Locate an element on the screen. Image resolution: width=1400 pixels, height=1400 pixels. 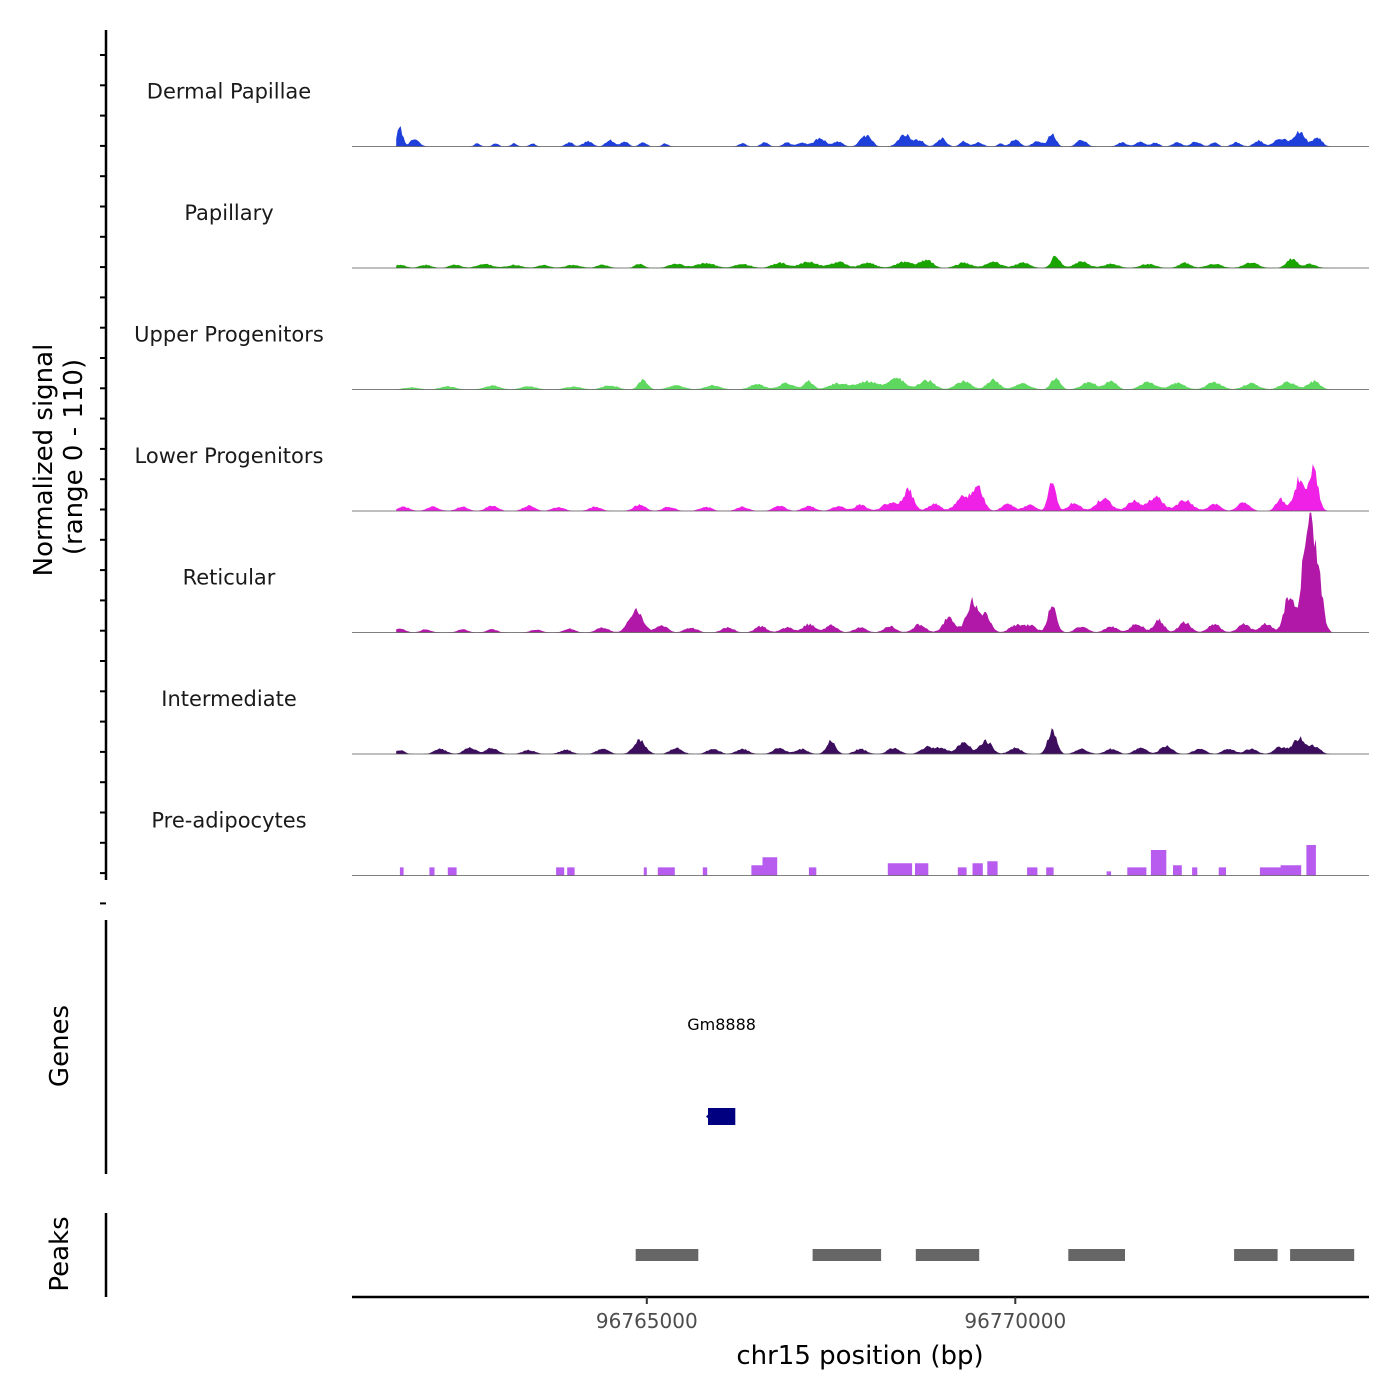
coverage-track: Reticular is located at coordinates (776, 572).